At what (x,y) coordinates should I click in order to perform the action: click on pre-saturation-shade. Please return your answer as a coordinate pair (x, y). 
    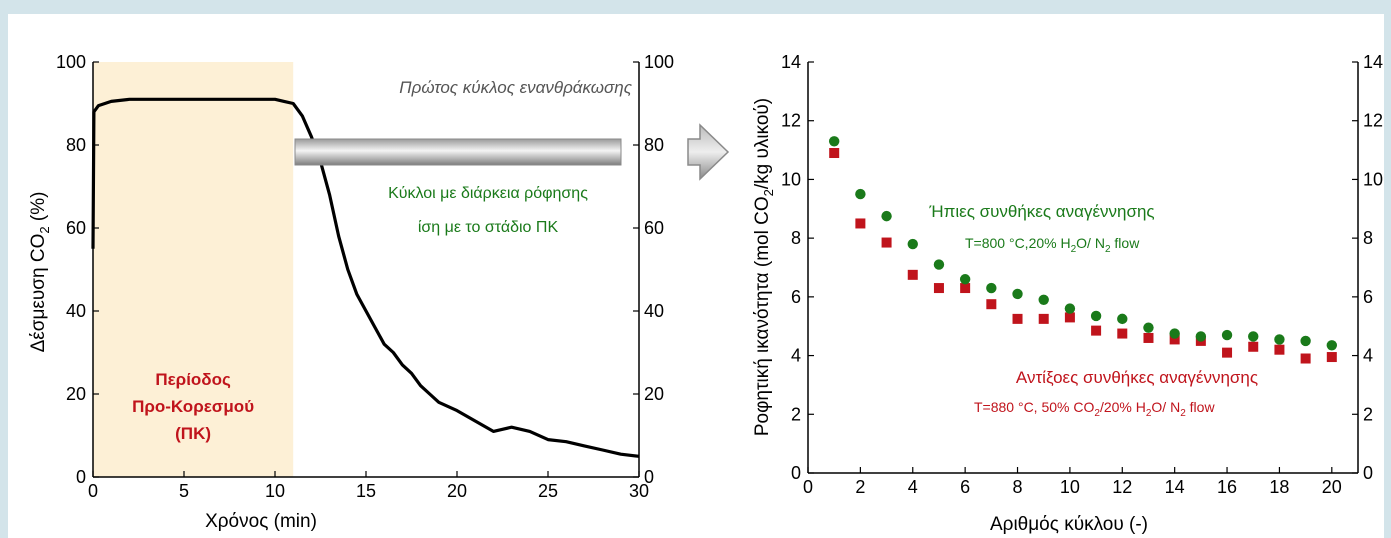
    Looking at the image, I should click on (193, 269).